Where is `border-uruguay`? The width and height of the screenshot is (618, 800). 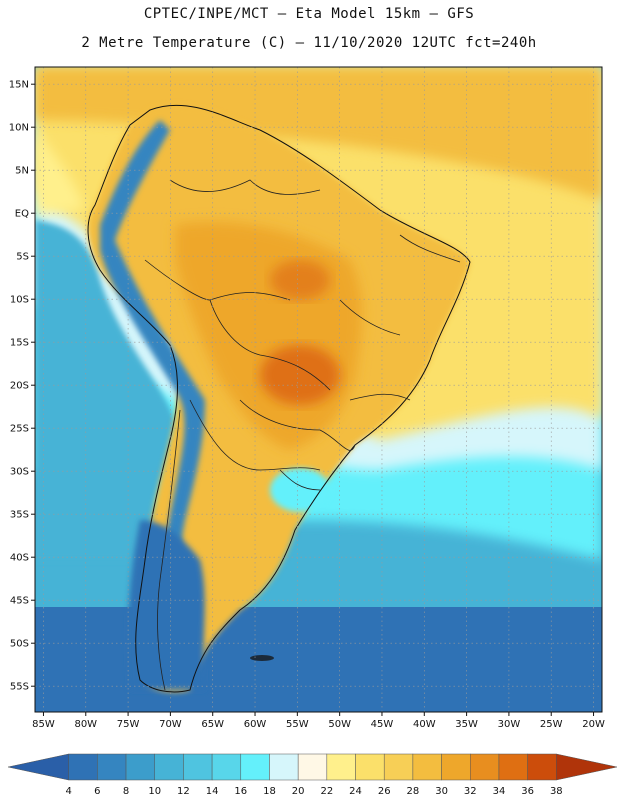 border-uruguay is located at coordinates (300, 480).